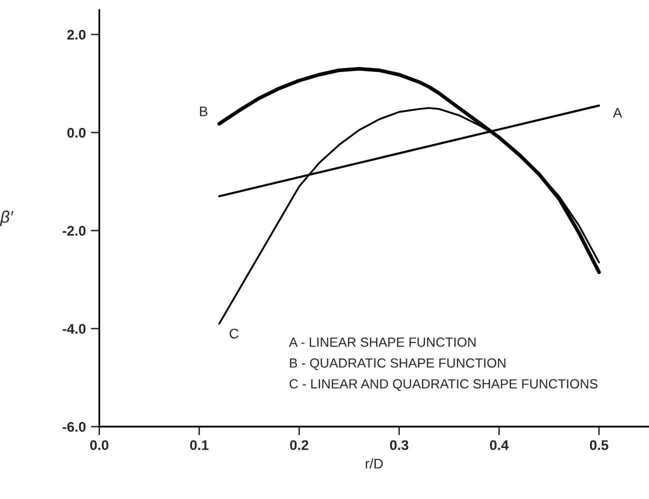 Image resolution: width=649 pixels, height=499 pixels. I want to click on x-axis-title: r/D, so click(374, 463).